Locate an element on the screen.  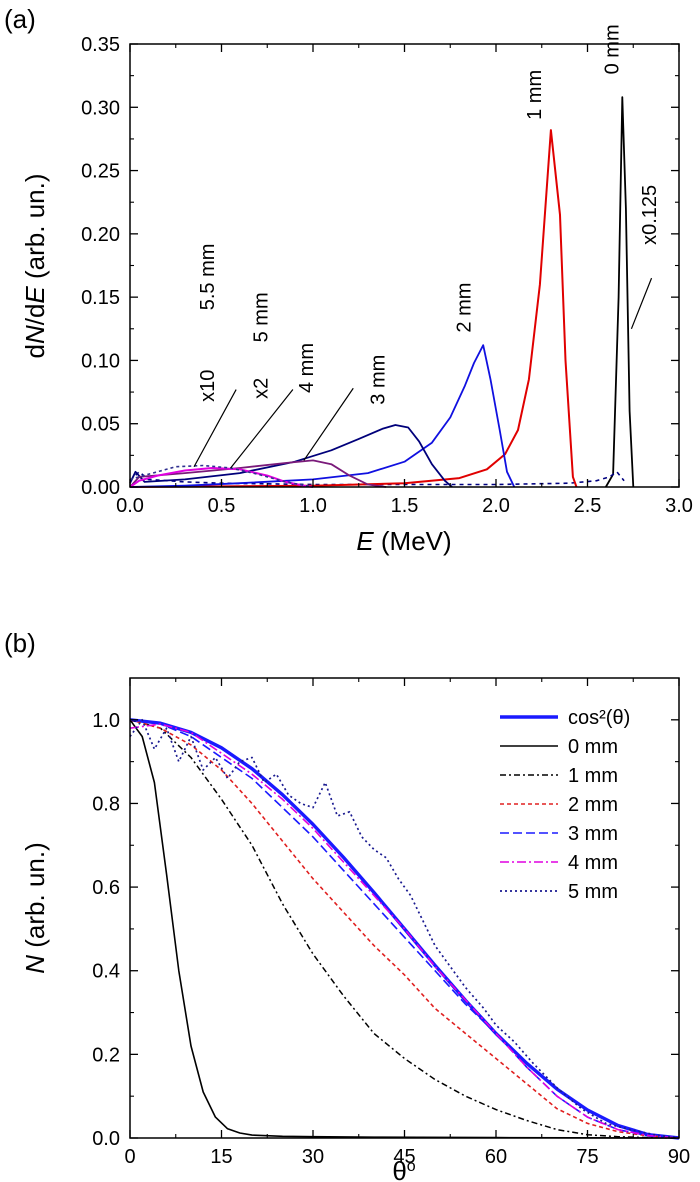
panel-a-x-axis-title: E (MeV) is located at coordinates (403, 541).